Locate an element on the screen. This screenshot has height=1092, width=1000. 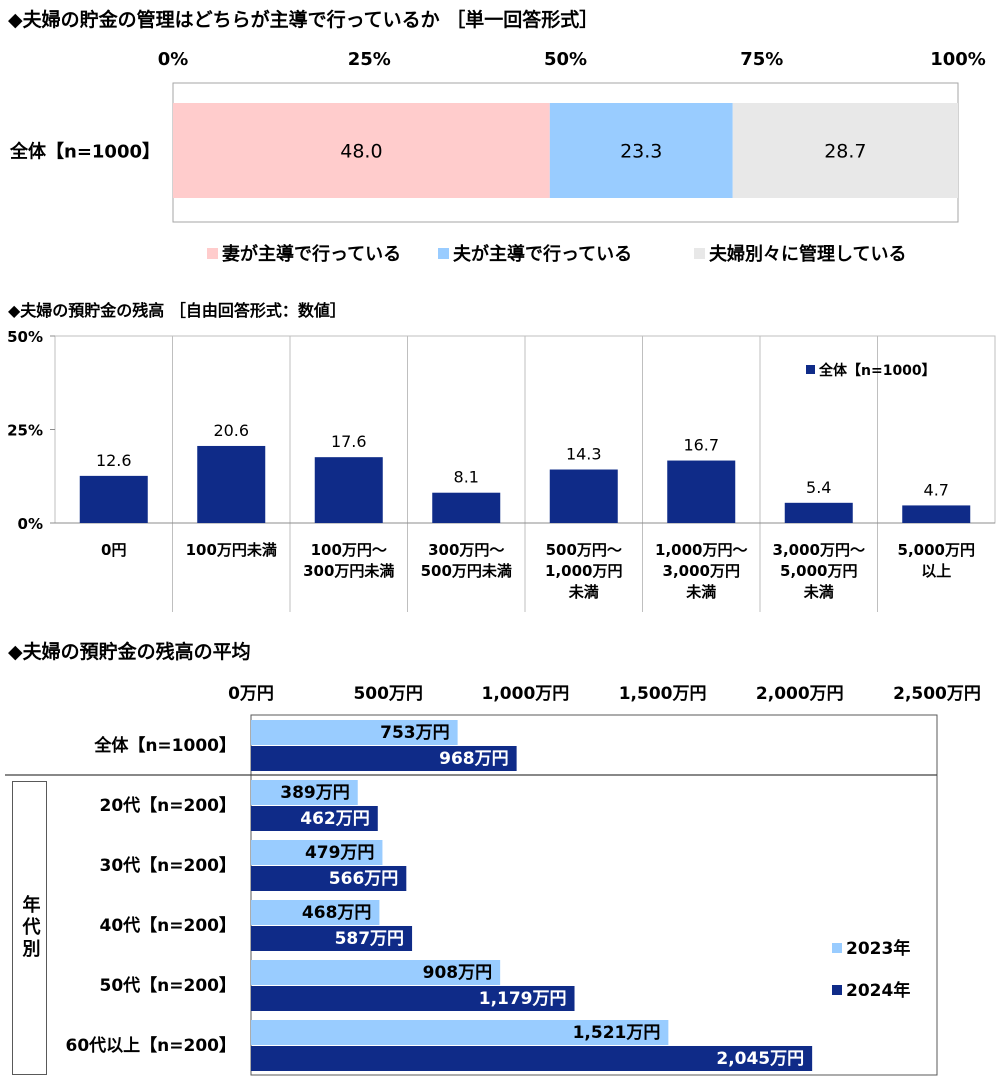
legend-label: 夫が主導で行っている is located at coordinates (542, 254).